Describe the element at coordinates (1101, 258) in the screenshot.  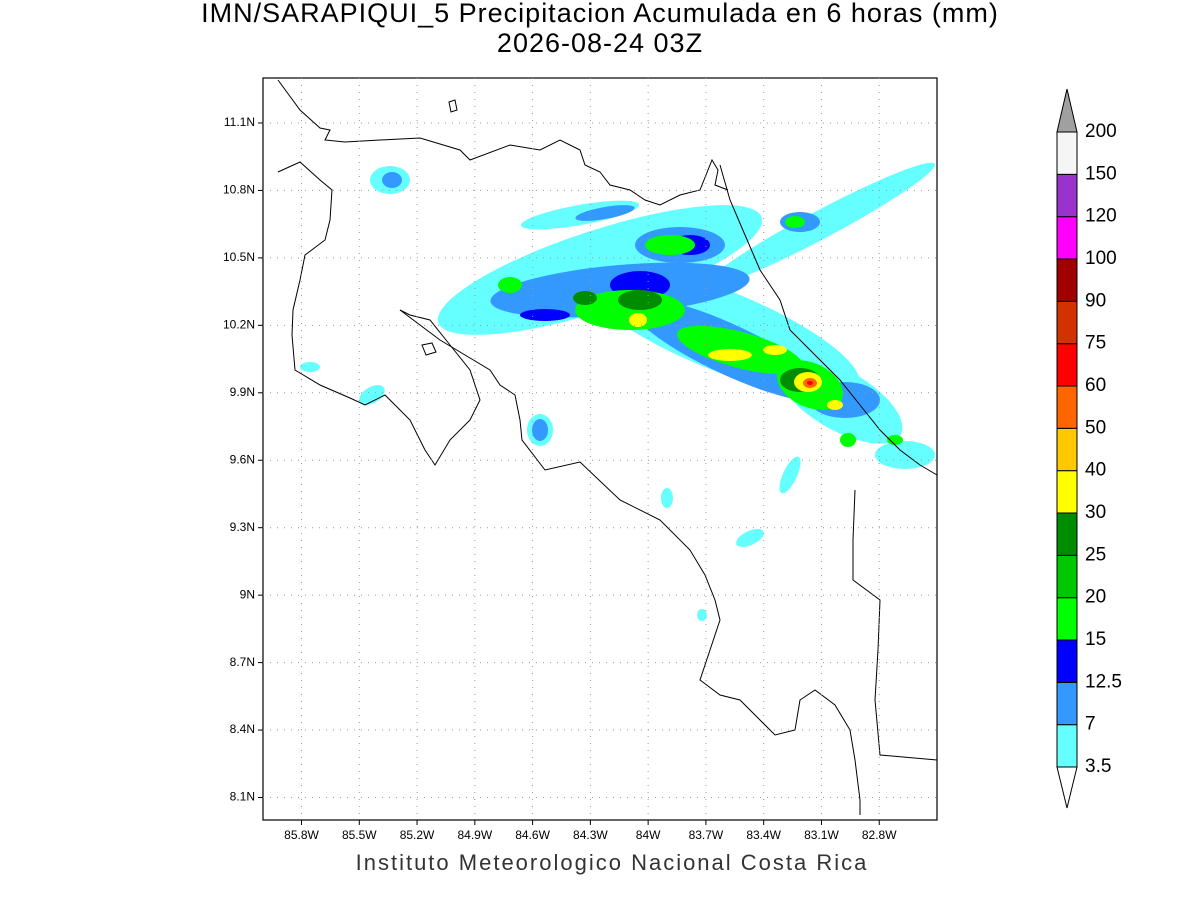
I see `colorbar-label: 100` at that location.